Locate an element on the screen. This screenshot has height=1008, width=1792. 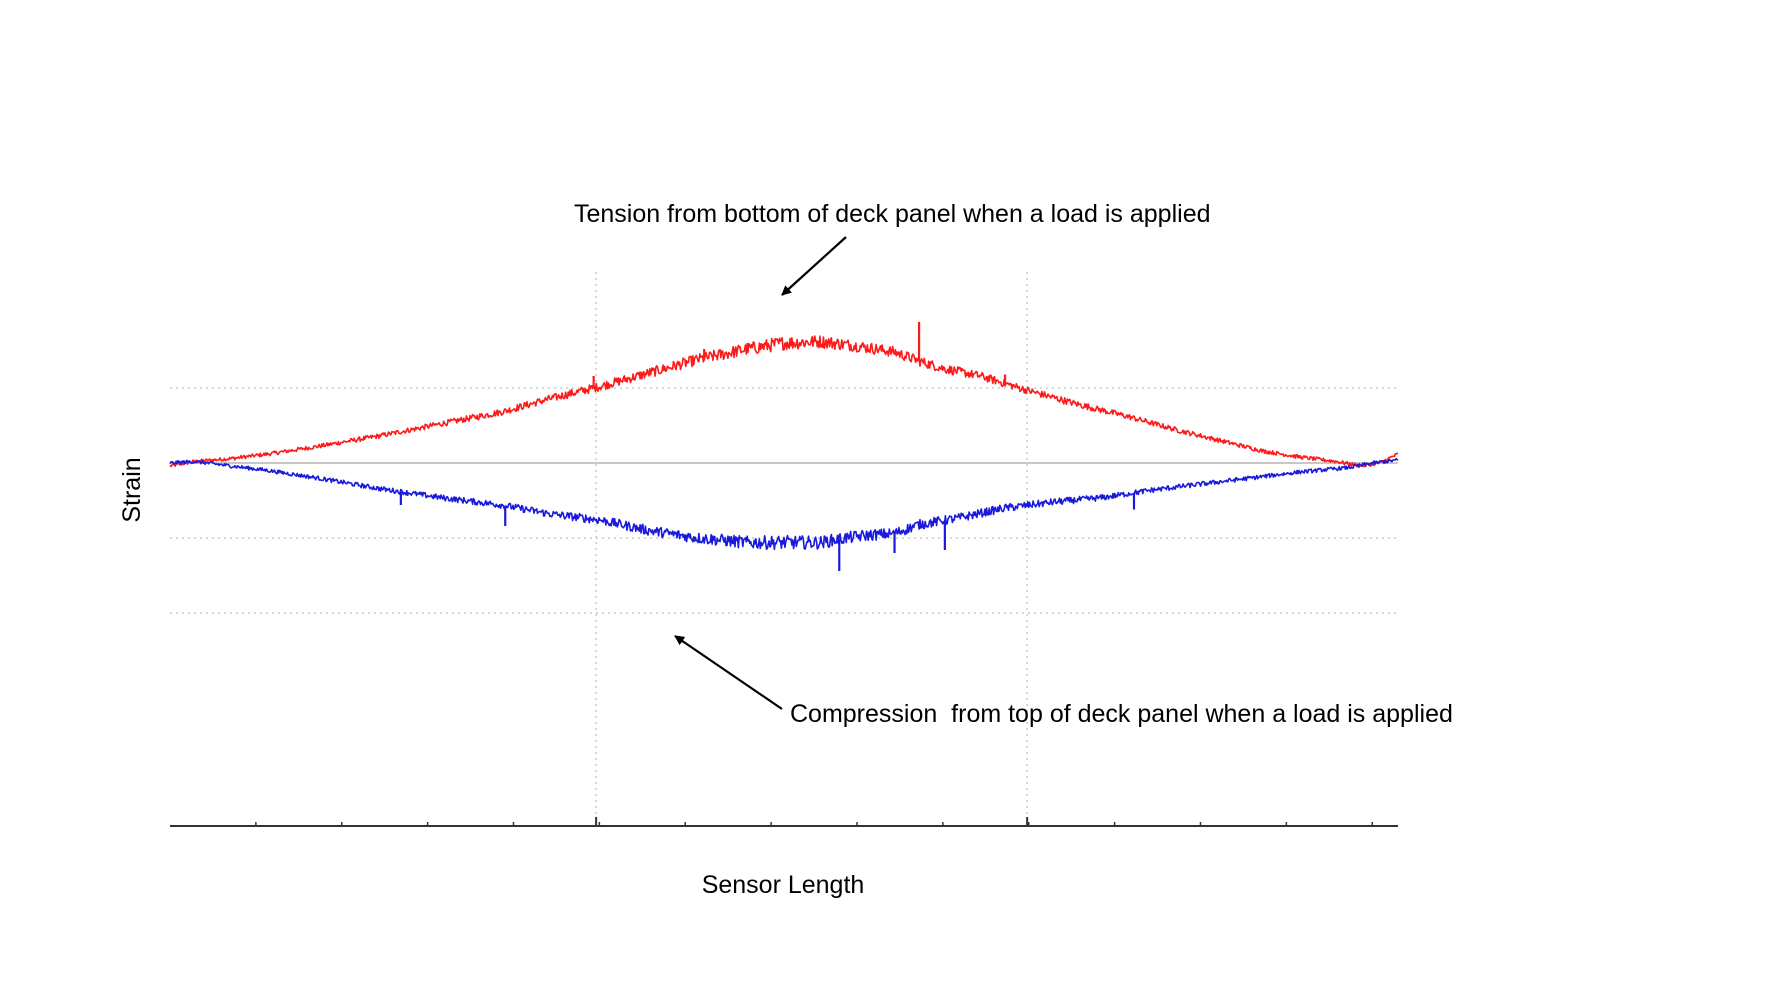
y-axis-label: Strain is located at coordinates (132, 489).